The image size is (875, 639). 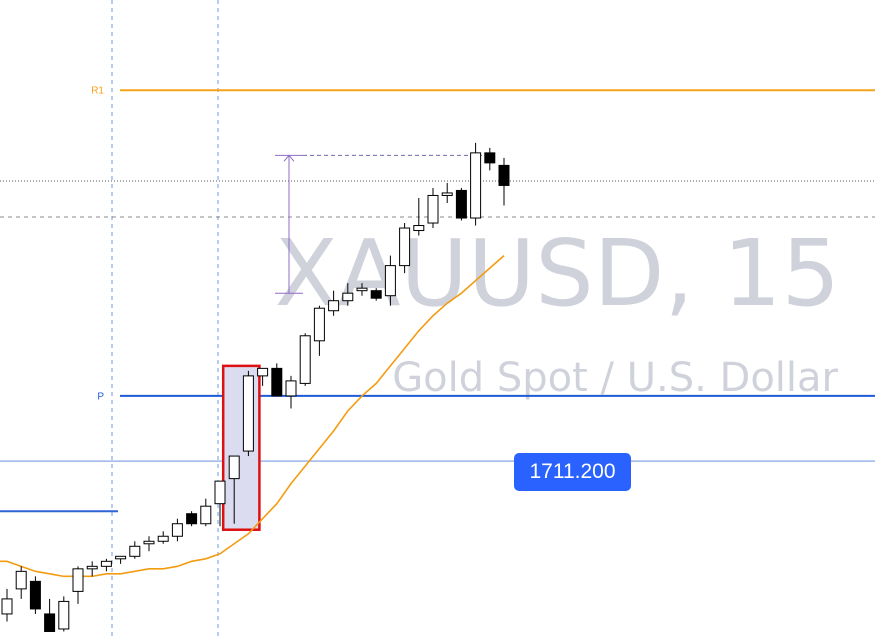 What do you see at coordinates (572, 472) in the screenshot?
I see `price-tag: 1711.200` at bounding box center [572, 472].